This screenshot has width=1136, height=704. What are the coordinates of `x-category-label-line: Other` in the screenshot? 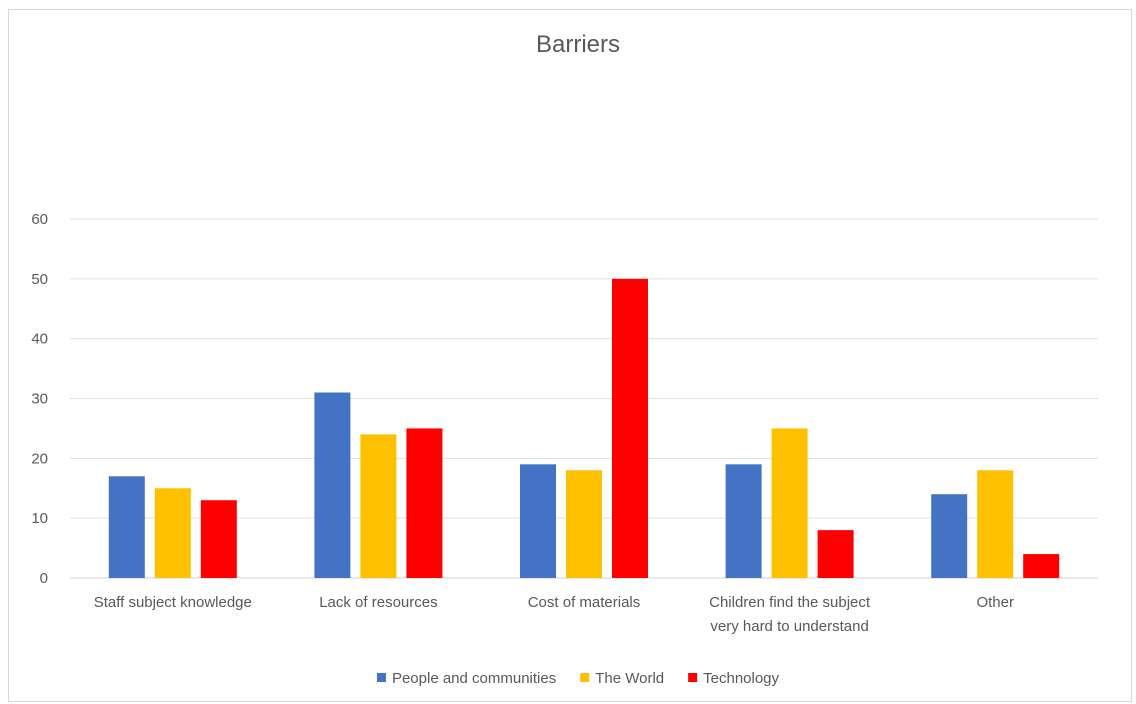 It's located at (995, 602).